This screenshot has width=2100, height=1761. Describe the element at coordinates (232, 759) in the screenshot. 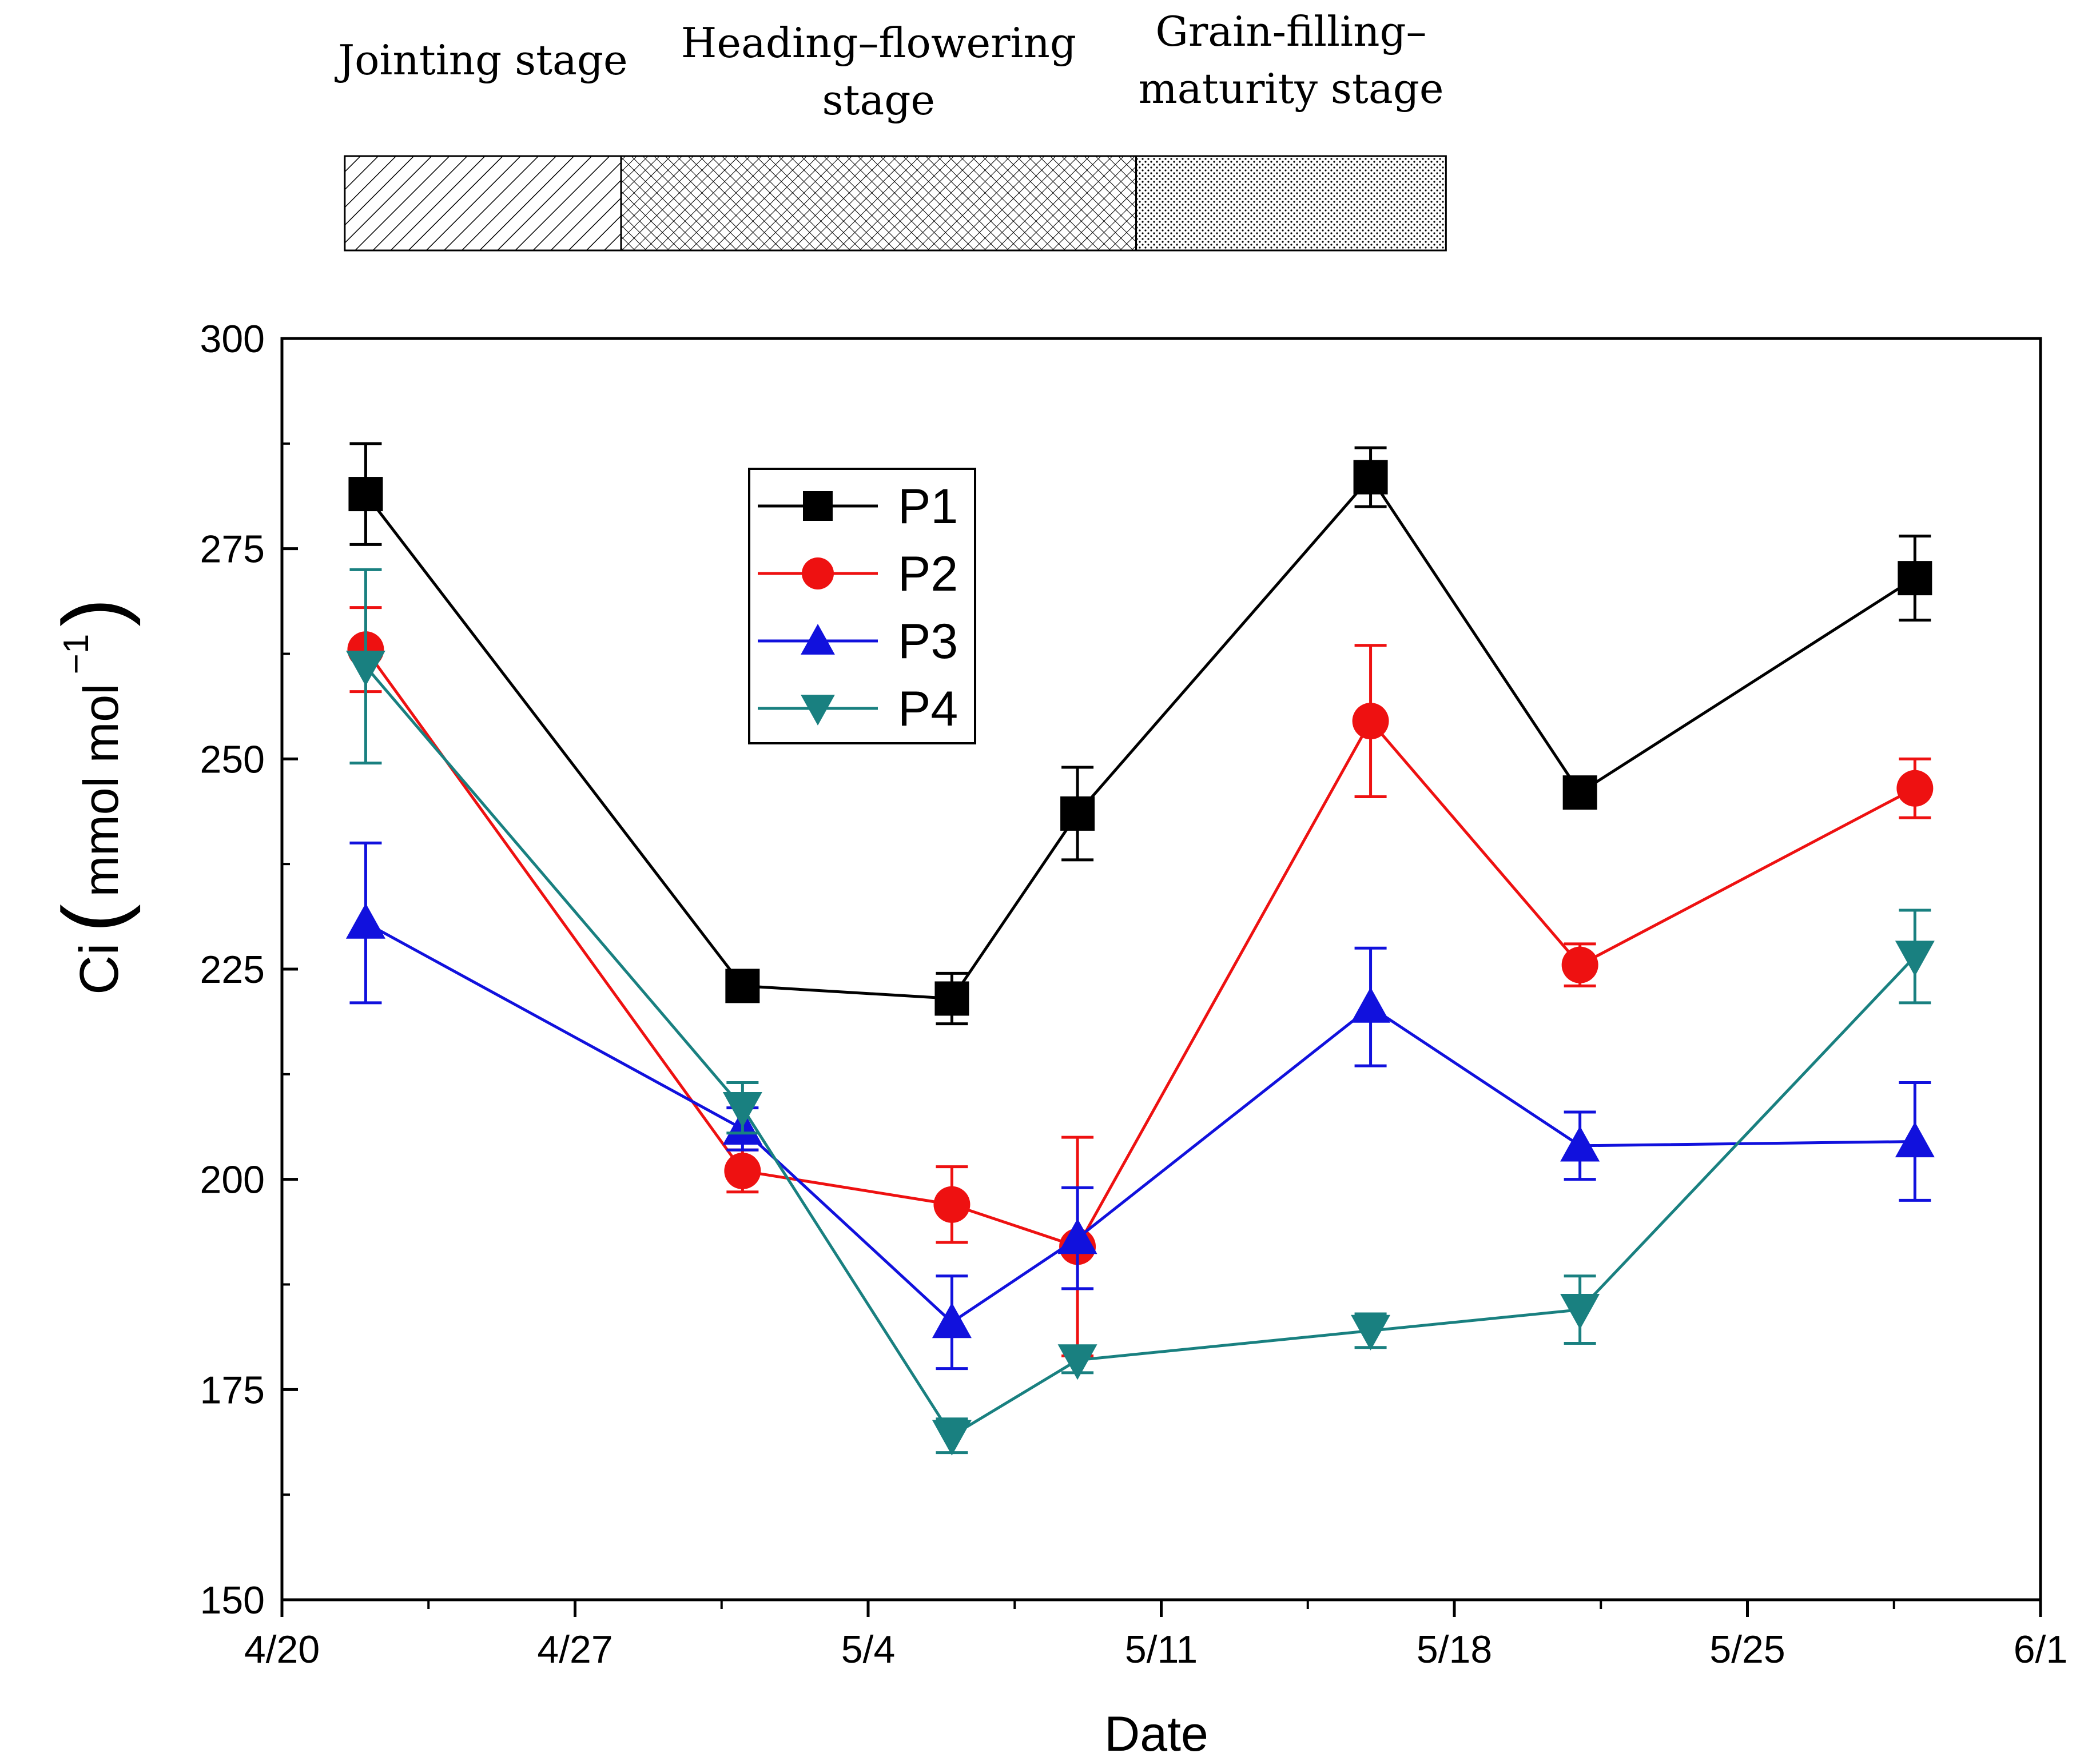

I see `y-tick-label-250: 250` at that location.